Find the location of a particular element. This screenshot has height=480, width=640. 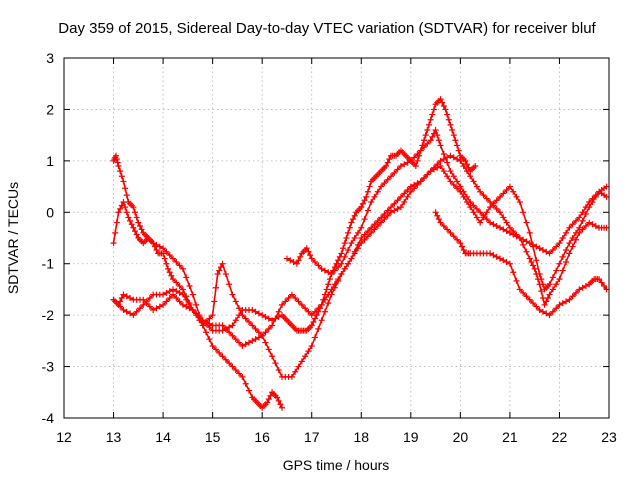

y-tick-label: -3 is located at coordinates (48, 367).